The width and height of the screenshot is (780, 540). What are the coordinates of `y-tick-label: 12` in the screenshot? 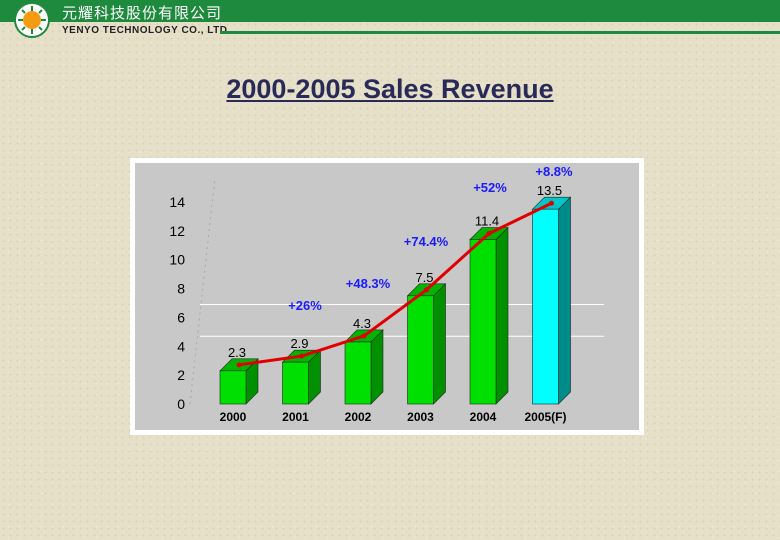 It's located at (177, 231).